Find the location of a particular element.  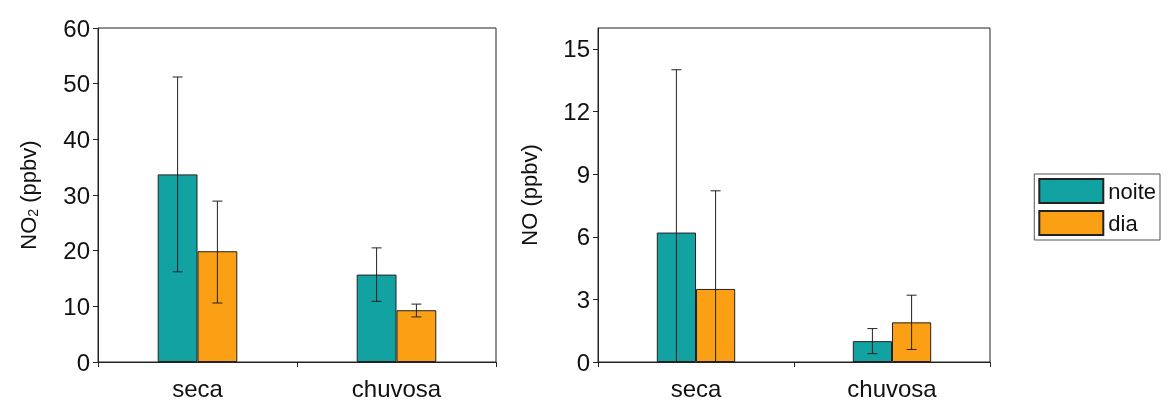

y-tick-label: 12 is located at coordinates (576, 111).